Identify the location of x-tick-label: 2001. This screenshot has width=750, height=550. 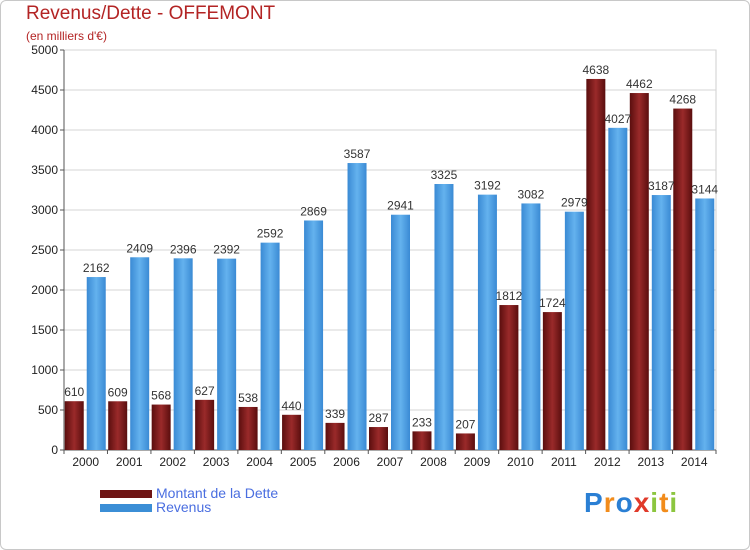
(129, 462).